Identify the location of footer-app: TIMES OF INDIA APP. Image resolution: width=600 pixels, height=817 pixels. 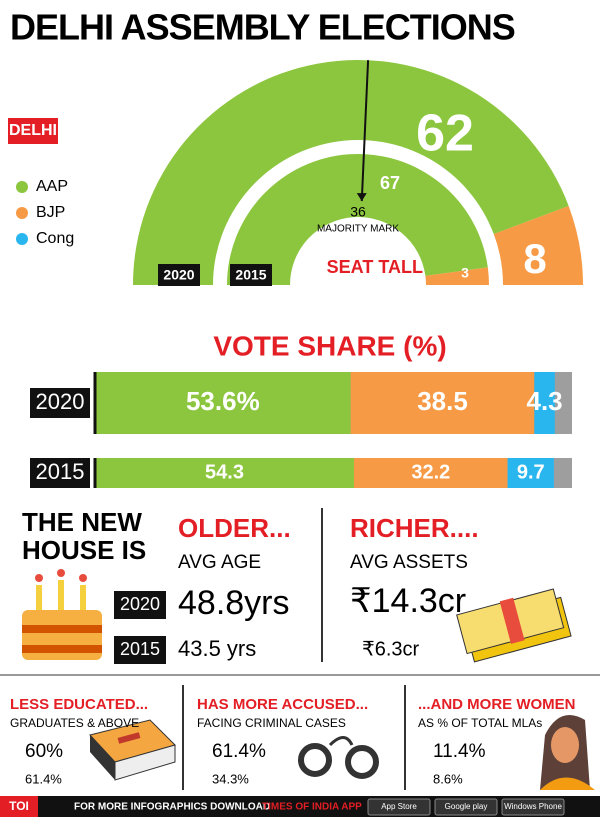
(312, 807).